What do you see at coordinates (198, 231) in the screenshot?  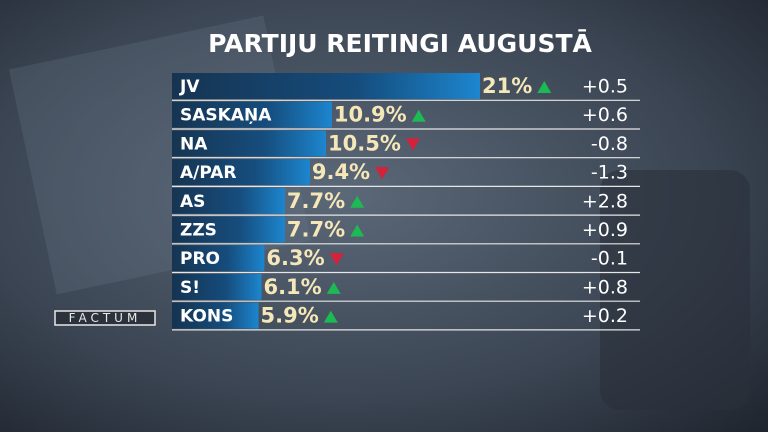 I see `category-label: ZZS` at bounding box center [198, 231].